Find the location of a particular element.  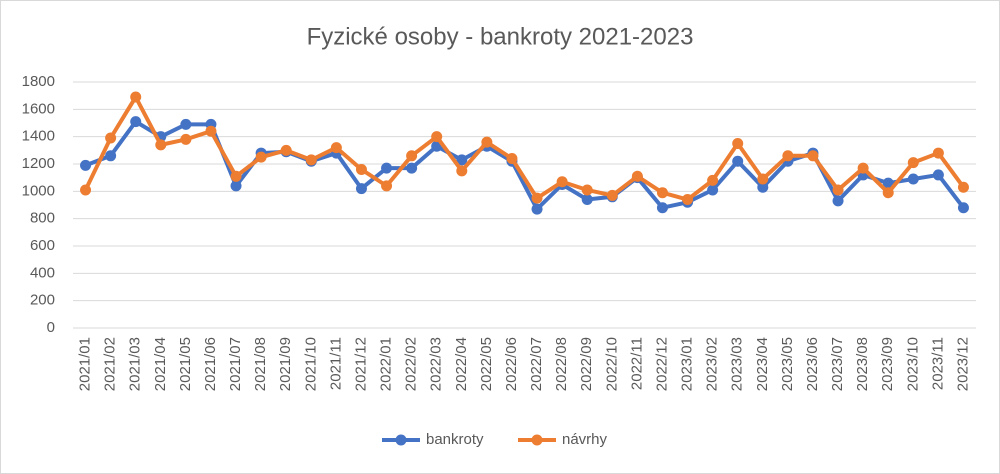

x-tick-label: 2022/04 is located at coordinates (461, 364).